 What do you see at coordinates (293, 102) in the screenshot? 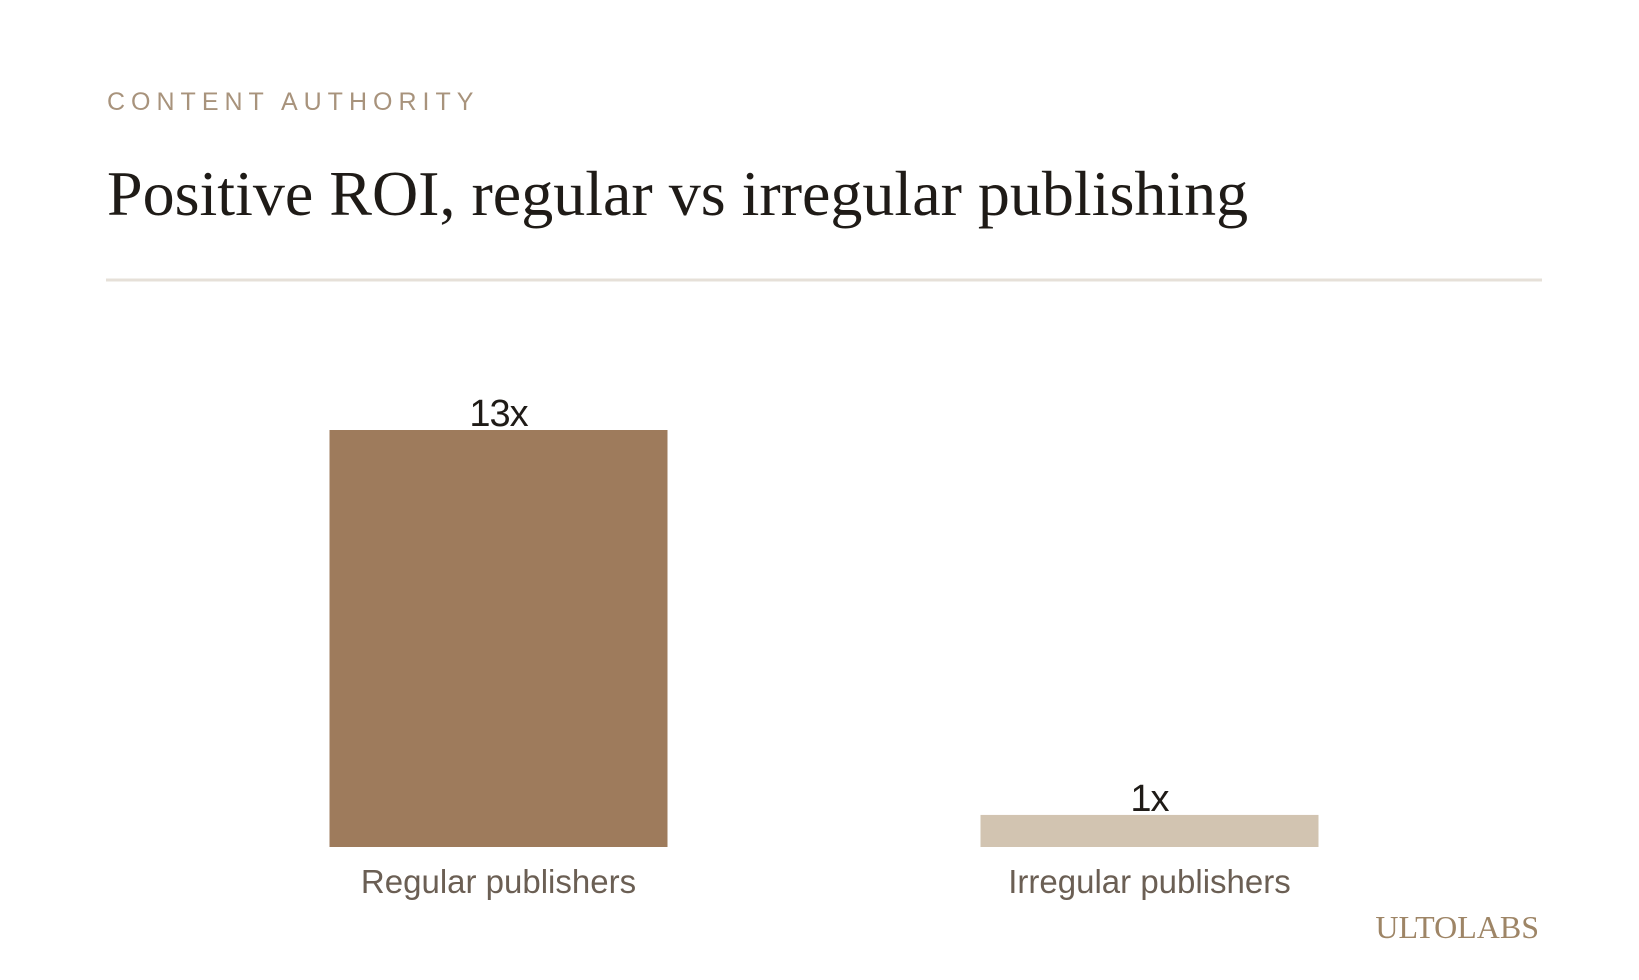
I see `eyebrow: CONTENT AUTHORITY` at bounding box center [293, 102].